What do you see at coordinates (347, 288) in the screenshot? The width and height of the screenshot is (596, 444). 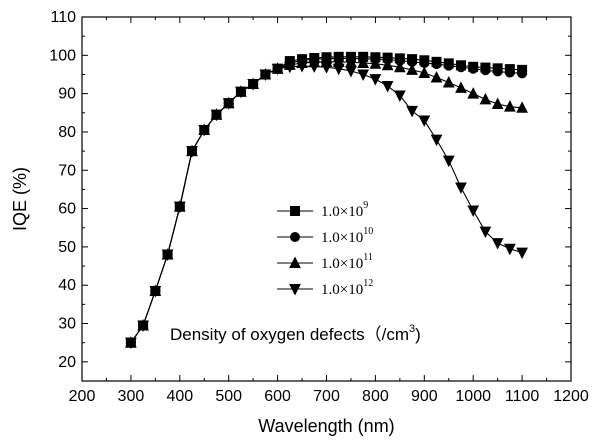 I see `legend-label: 1.0×10¹²` at bounding box center [347, 288].